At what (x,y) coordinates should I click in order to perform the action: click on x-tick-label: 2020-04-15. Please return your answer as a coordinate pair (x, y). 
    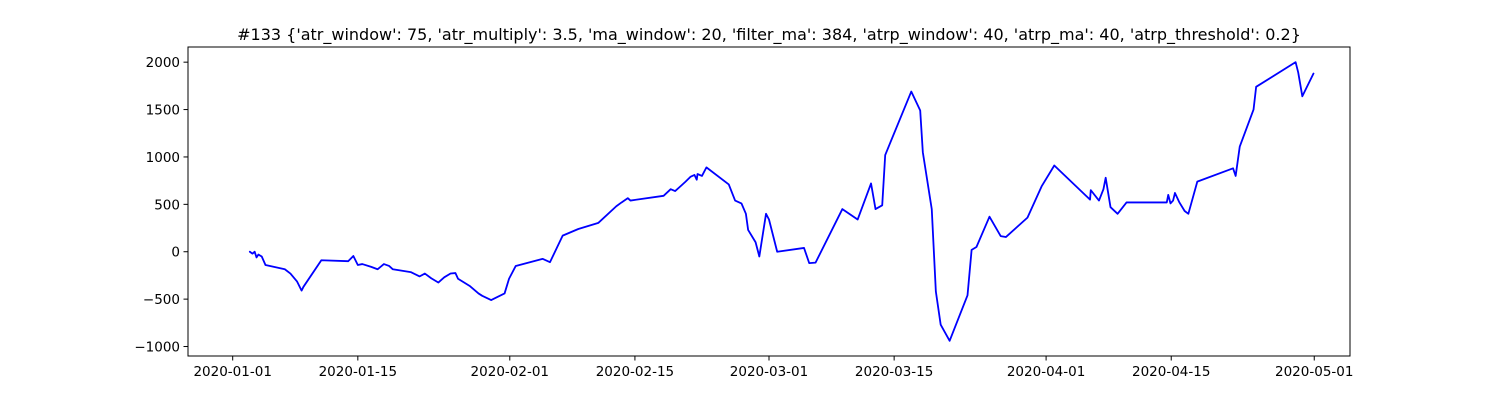
    Looking at the image, I should click on (1171, 372).